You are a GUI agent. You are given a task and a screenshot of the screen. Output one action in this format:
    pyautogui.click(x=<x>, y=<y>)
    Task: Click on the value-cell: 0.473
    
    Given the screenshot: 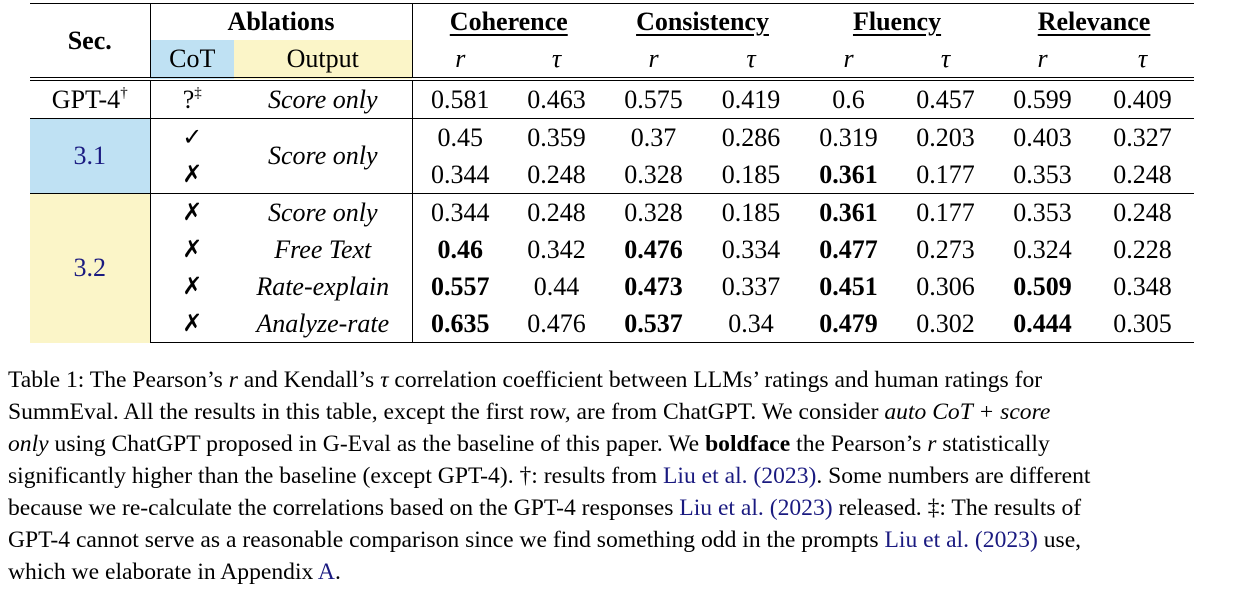 What is the action you would take?
    pyautogui.click(x=653, y=286)
    